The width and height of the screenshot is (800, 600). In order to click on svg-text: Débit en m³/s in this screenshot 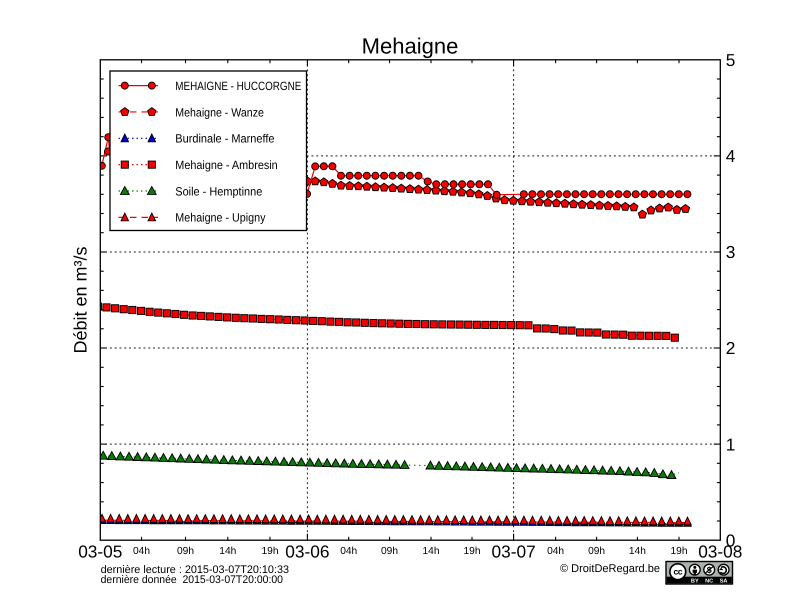, I will do `click(81, 299)`.